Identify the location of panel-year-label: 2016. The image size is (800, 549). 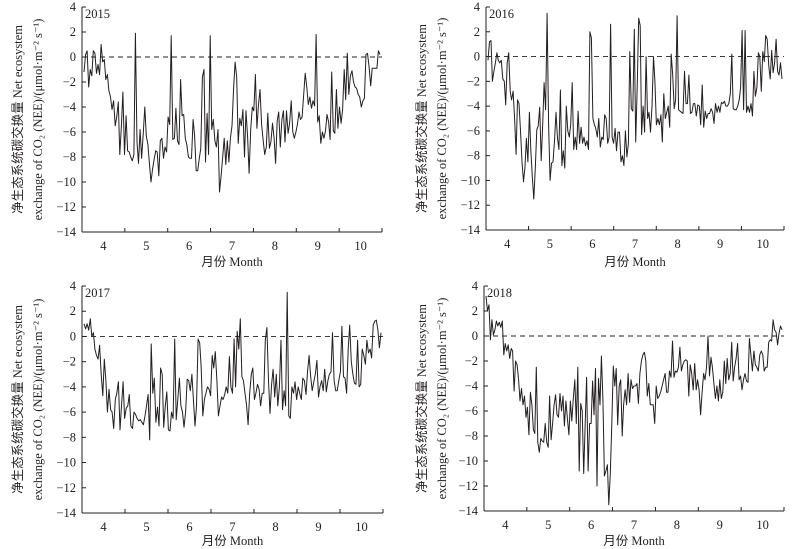
(501, 14).